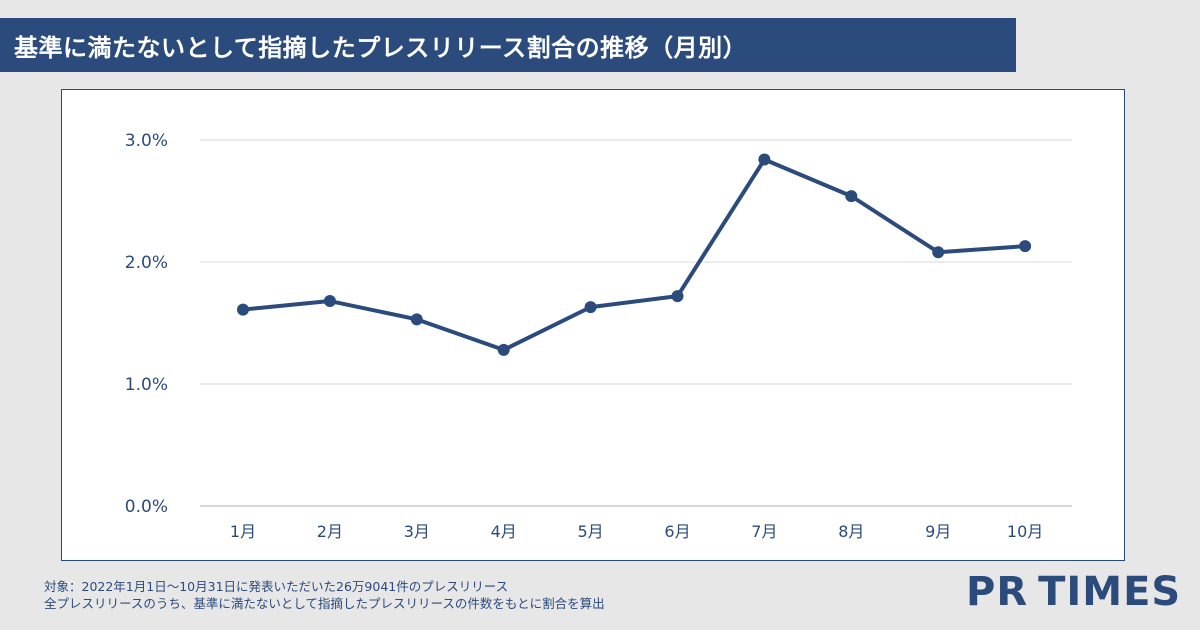 This screenshot has height=630, width=1200. What do you see at coordinates (997, 592) in the screenshot?
I see `logo-text-pr: PR` at bounding box center [997, 592].